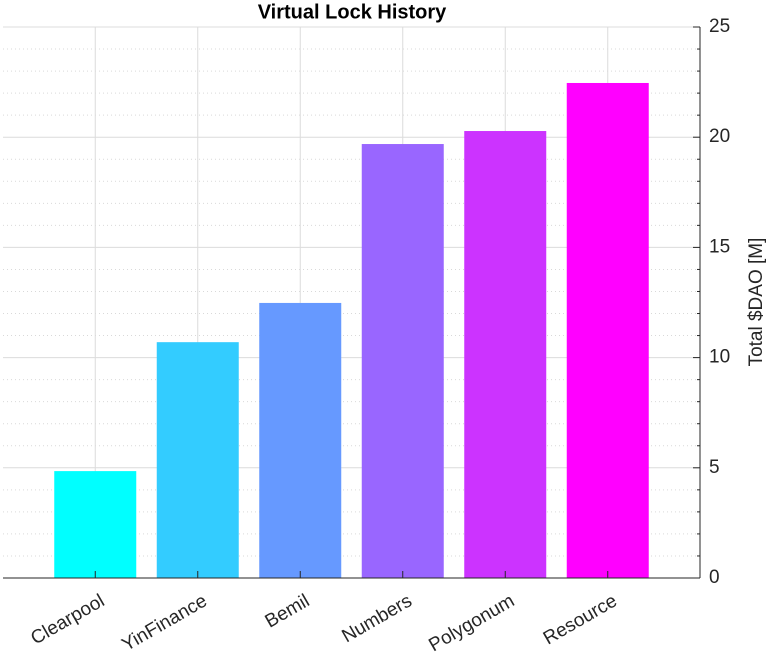 The image size is (769, 658). I want to click on y-tick-label: 5, so click(714, 467).